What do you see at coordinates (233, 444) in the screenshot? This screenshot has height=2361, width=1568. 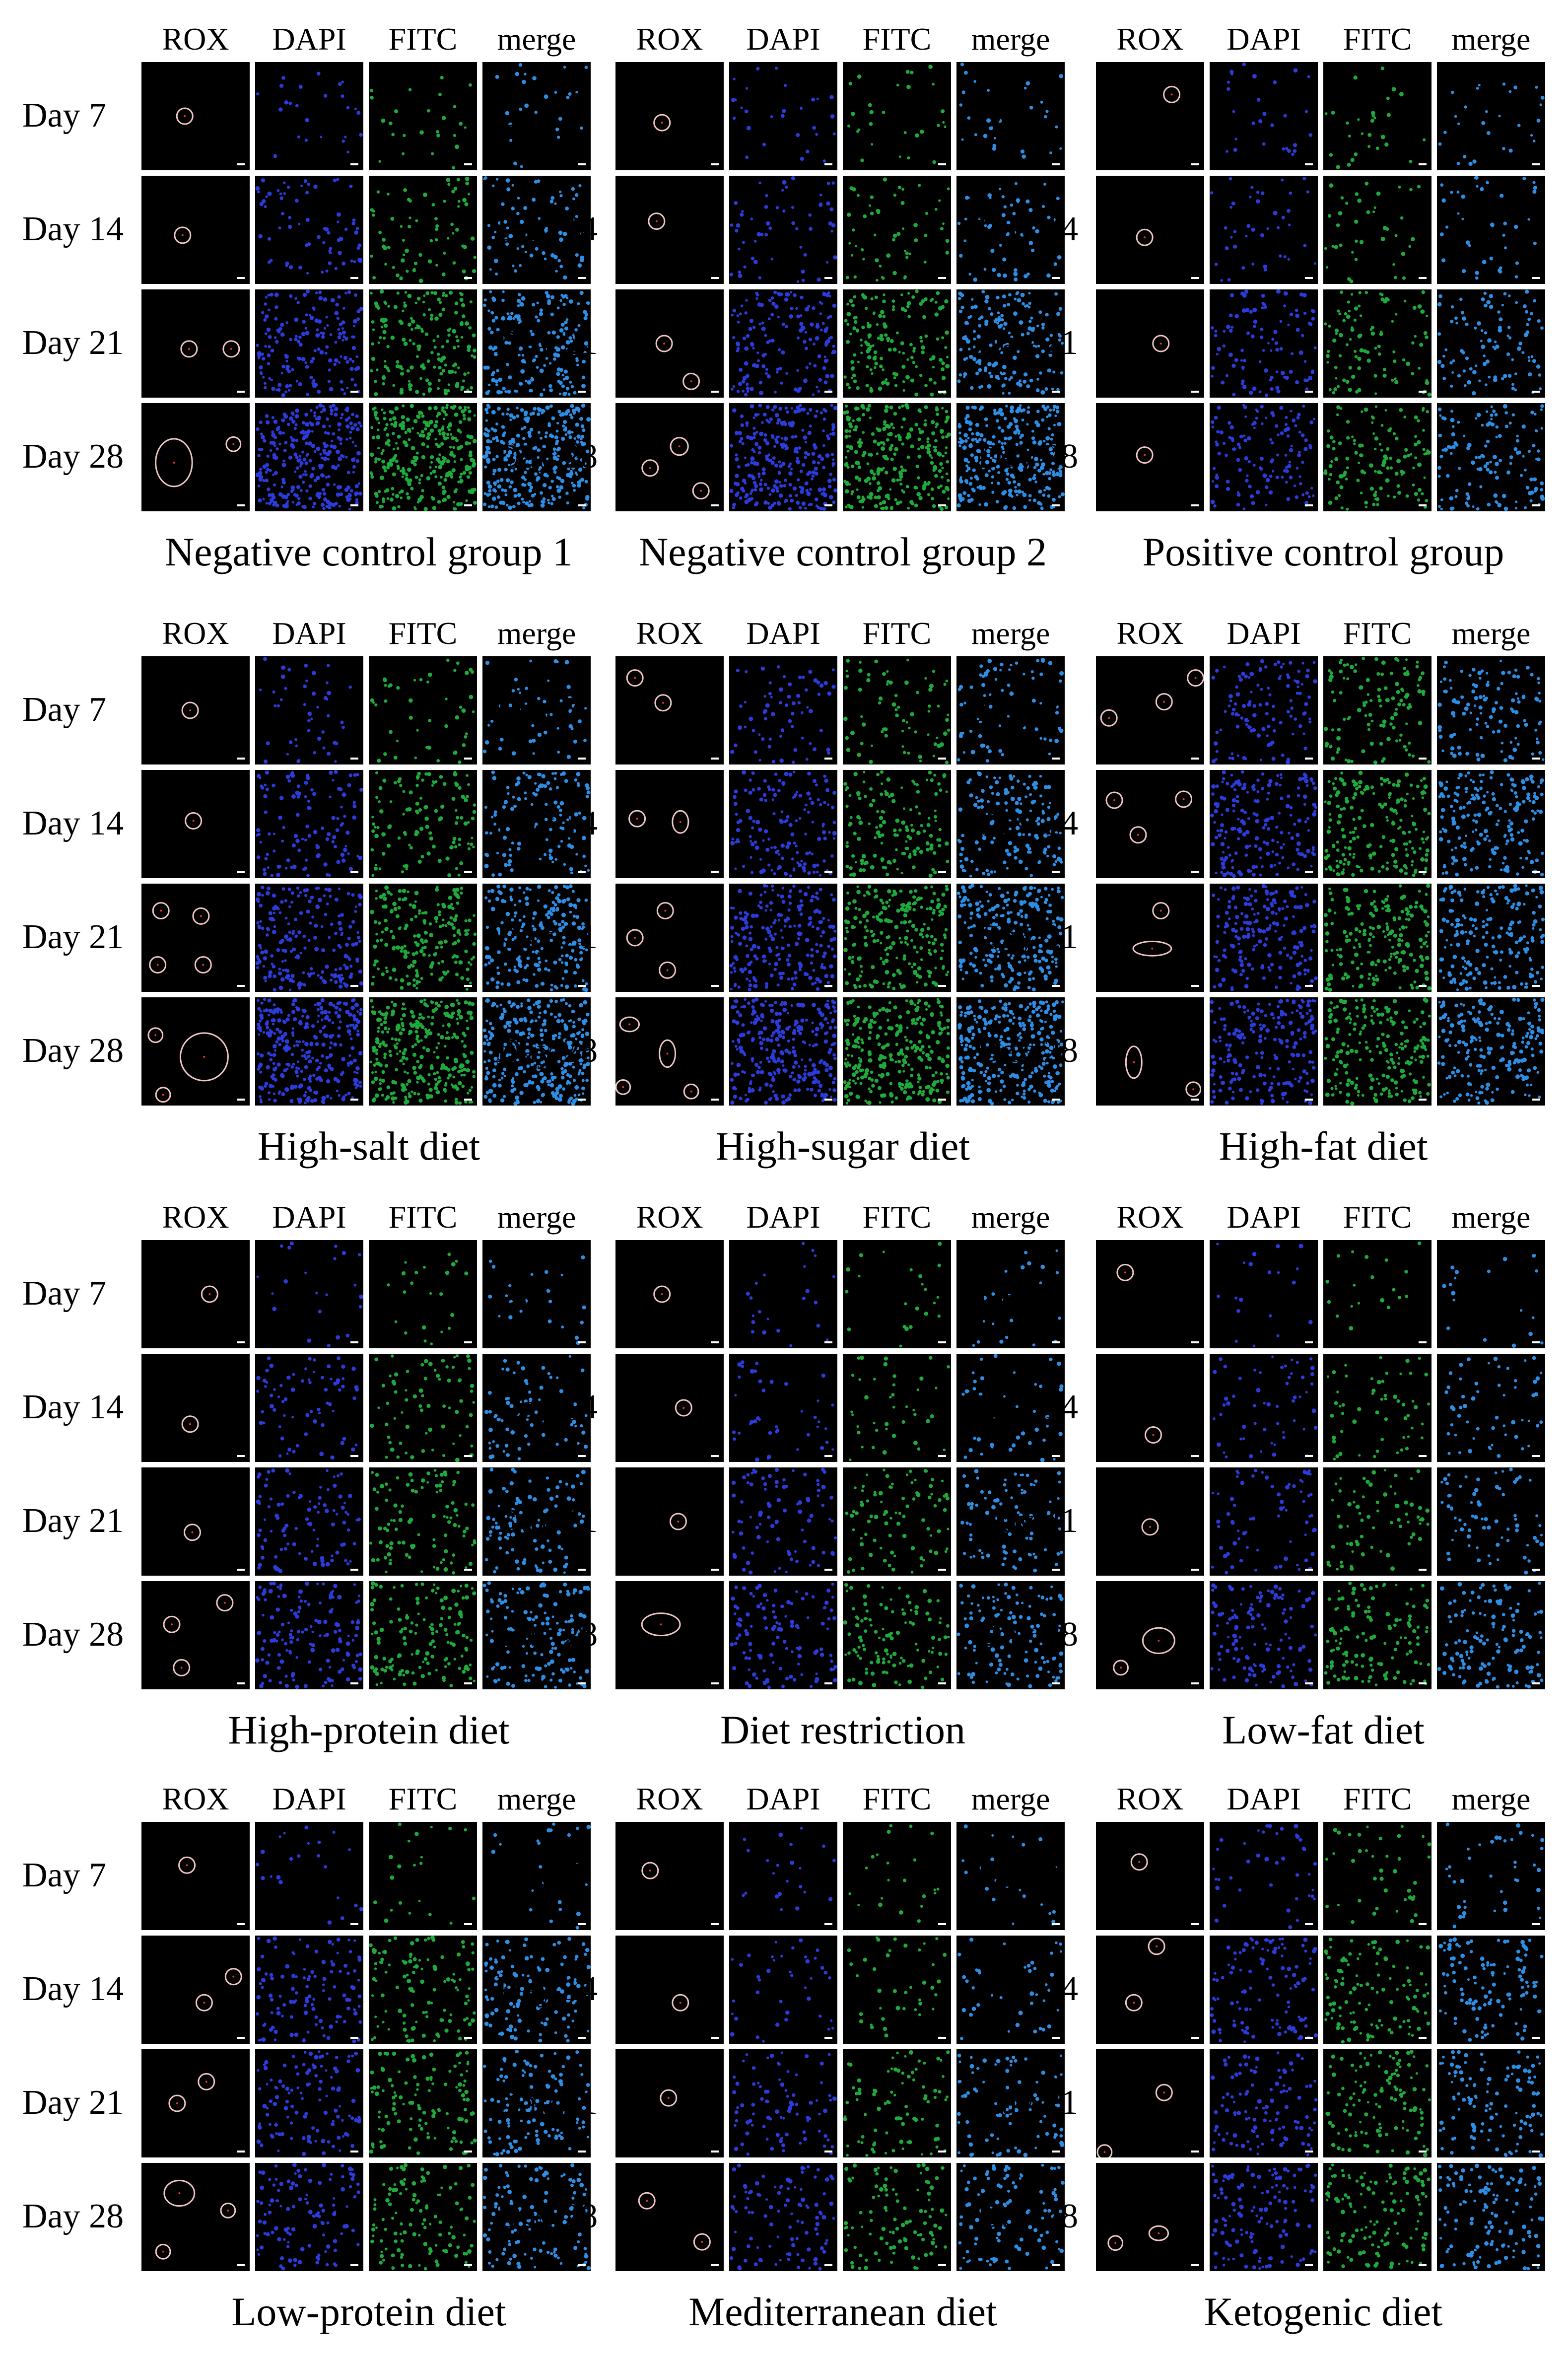 I see `rox-signal-dot` at bounding box center [233, 444].